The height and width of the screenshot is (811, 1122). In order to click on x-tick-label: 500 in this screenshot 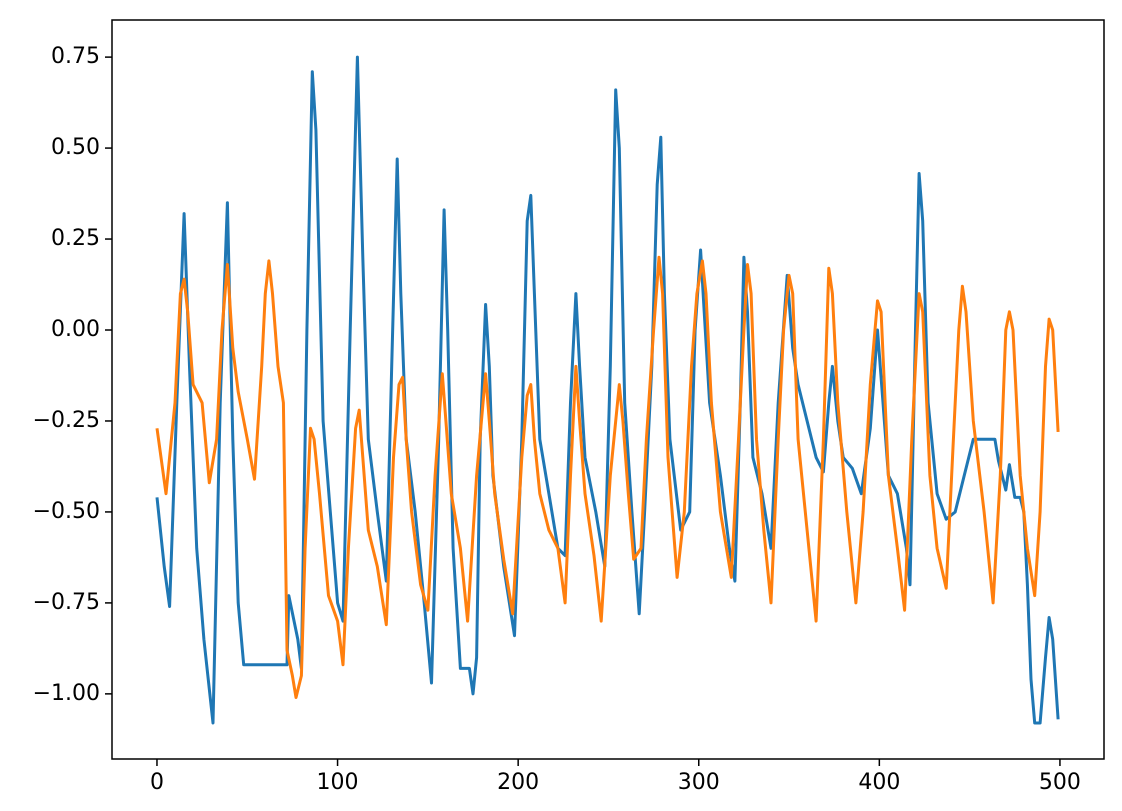, I will do `click(1060, 782)`.